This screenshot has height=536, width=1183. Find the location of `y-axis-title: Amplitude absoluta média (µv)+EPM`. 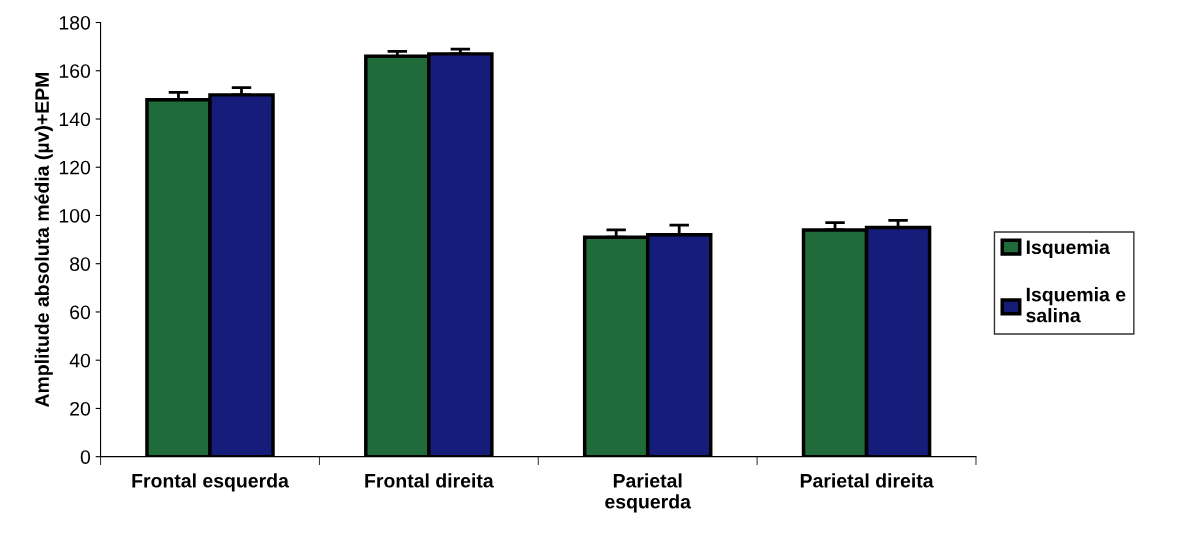

y-axis-title: Amplitude absoluta média (µv)+EPM is located at coordinates (43, 240).